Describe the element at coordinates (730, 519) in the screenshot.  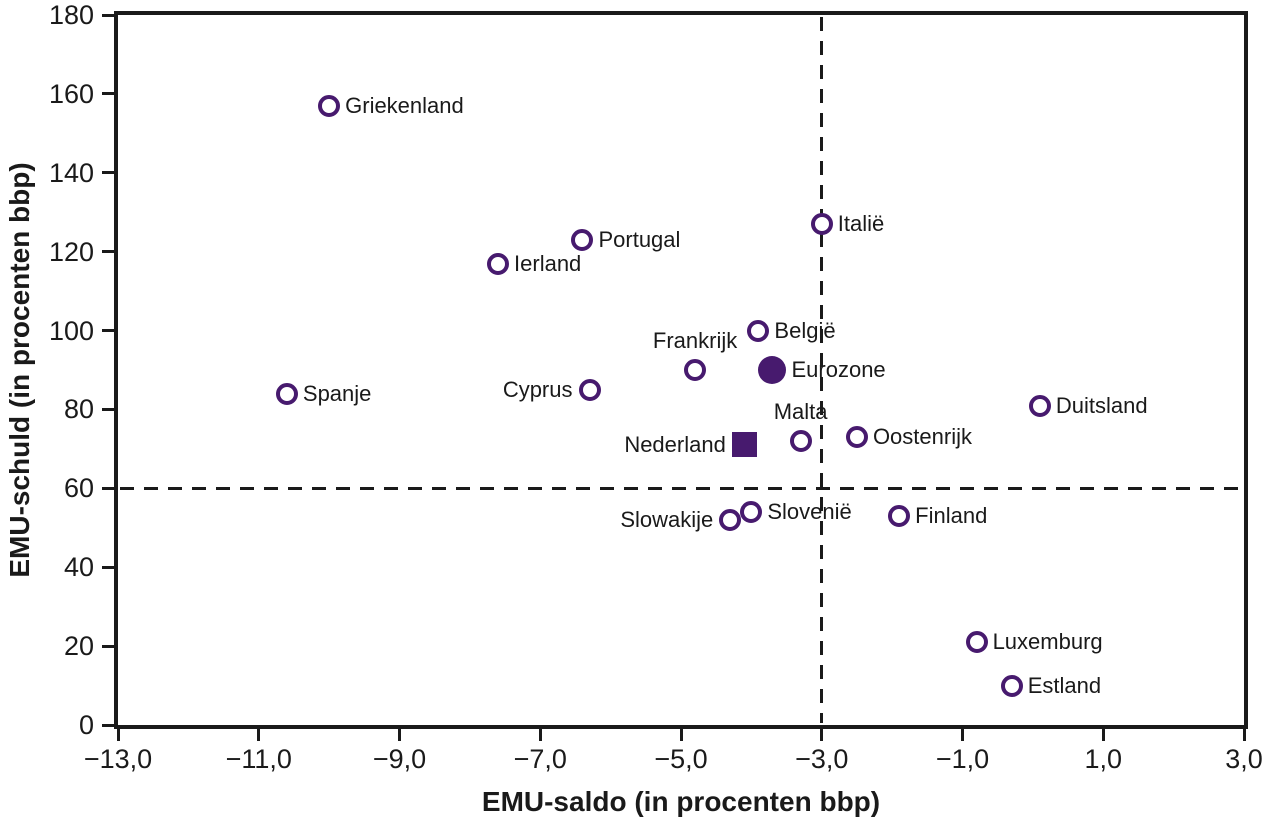
I see `point-slowakije-marker` at that location.